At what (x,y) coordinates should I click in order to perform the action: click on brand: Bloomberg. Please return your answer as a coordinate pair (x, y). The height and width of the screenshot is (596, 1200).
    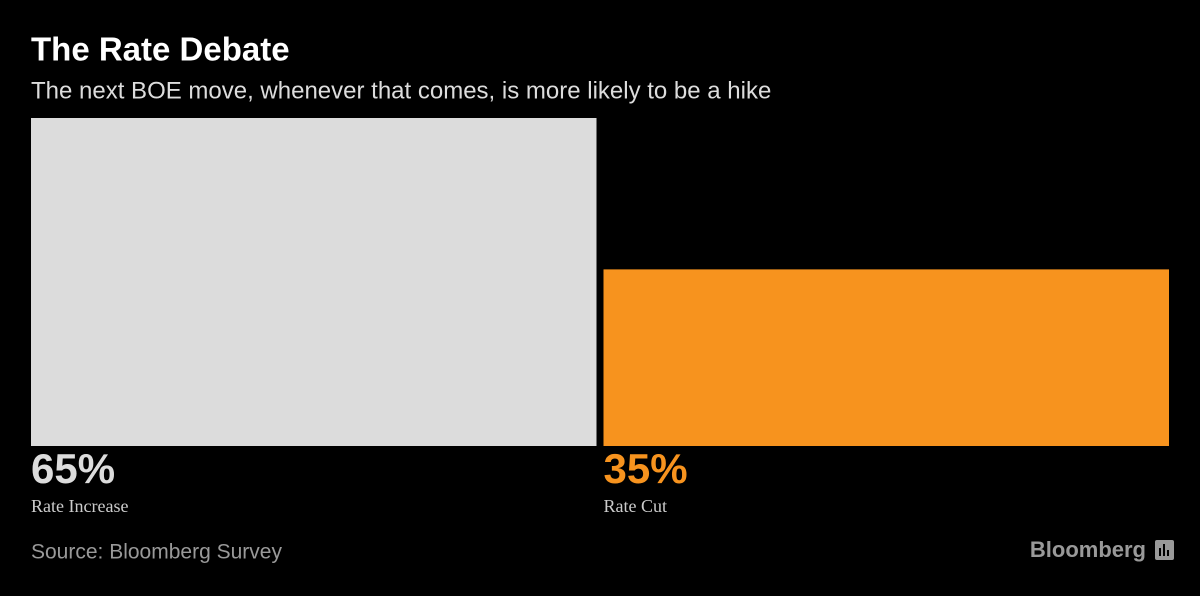
    Looking at the image, I should click on (1088, 549).